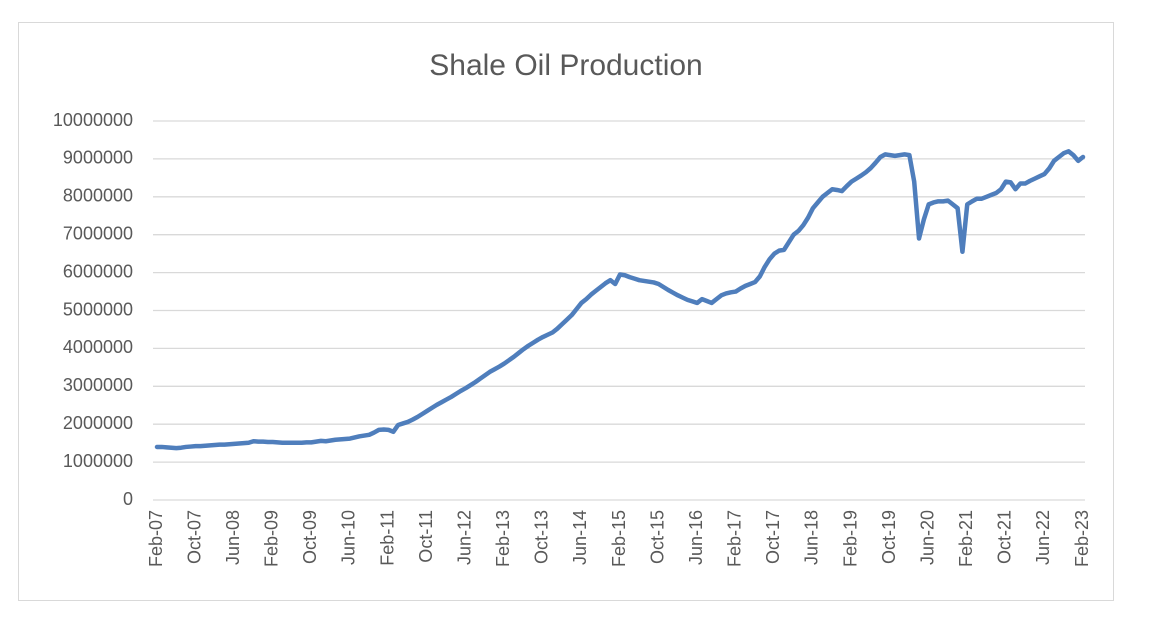 The image size is (1150, 632). What do you see at coordinates (696, 537) in the screenshot?
I see `x-tick-label: Jun-16` at bounding box center [696, 537].